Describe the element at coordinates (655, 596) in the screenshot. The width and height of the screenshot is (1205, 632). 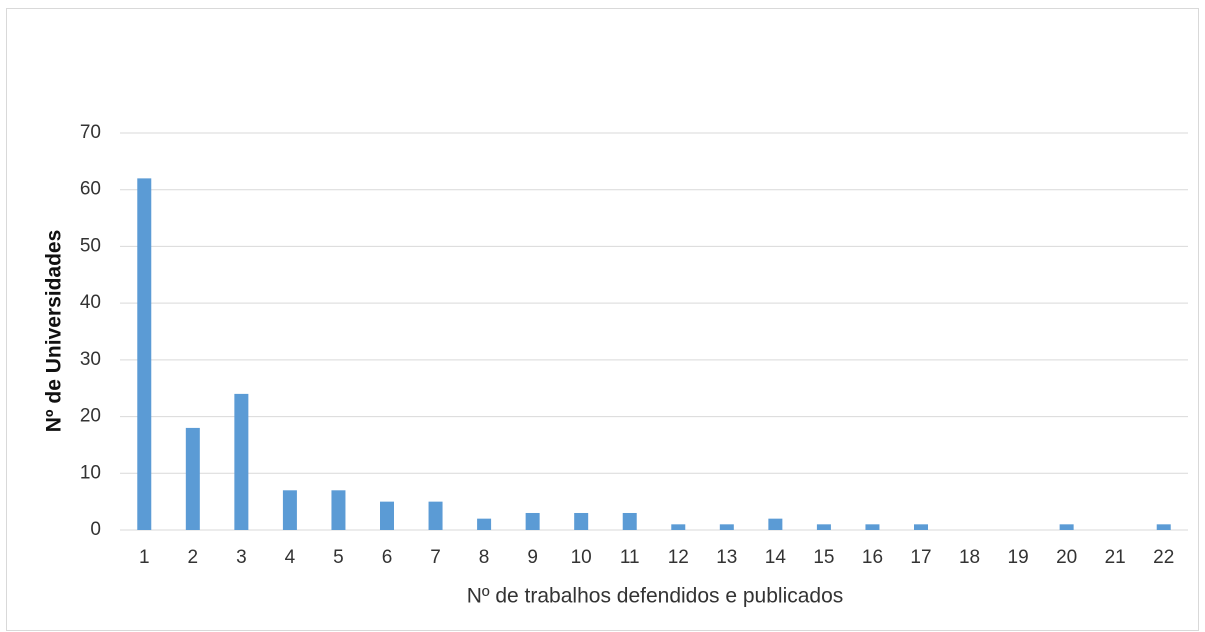
I see `x-axis-title: Nº de trabalhos defendidos e publicados` at that location.